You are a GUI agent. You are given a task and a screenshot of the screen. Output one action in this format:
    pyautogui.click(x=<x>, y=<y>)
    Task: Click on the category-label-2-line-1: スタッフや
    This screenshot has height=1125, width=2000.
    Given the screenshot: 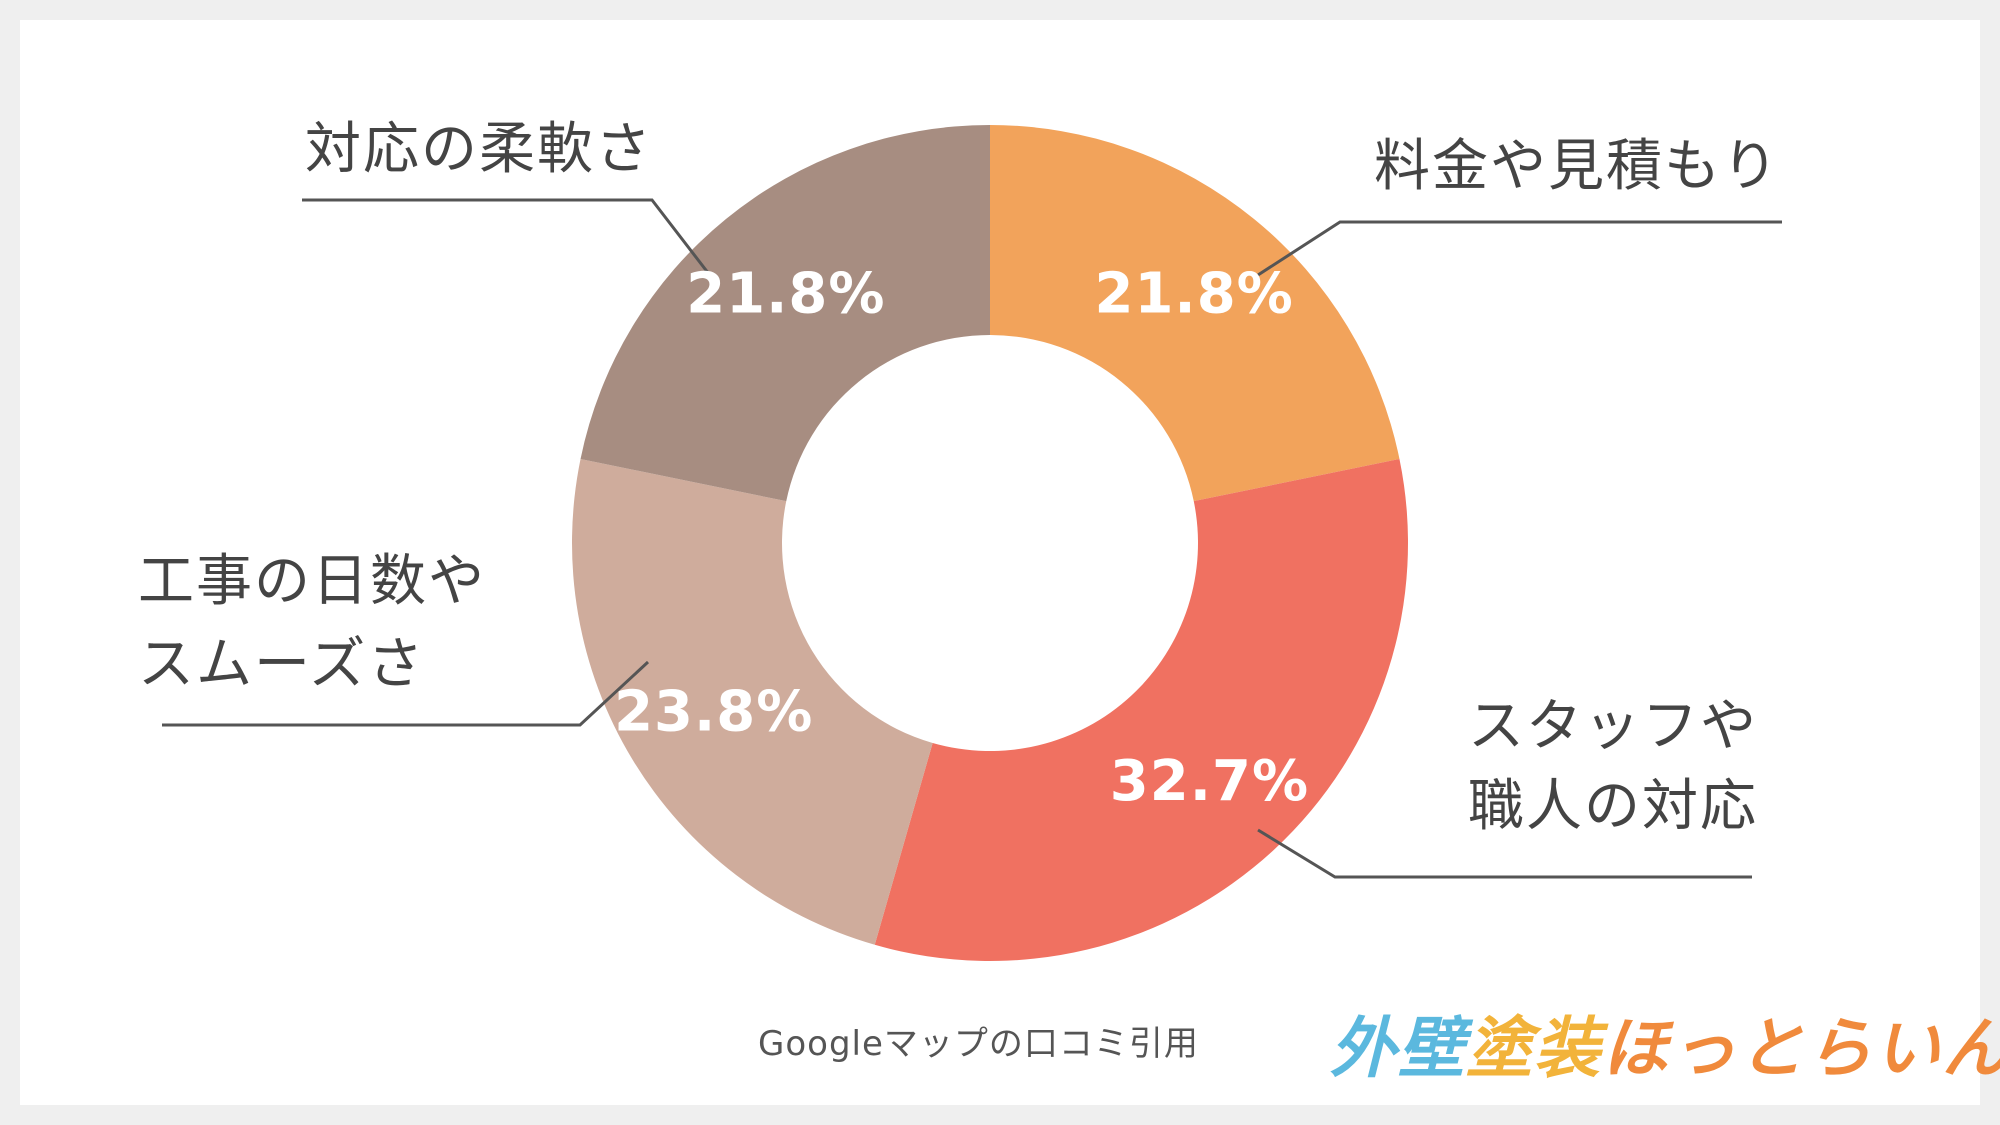 What is the action you would take?
    pyautogui.click(x=1613, y=726)
    